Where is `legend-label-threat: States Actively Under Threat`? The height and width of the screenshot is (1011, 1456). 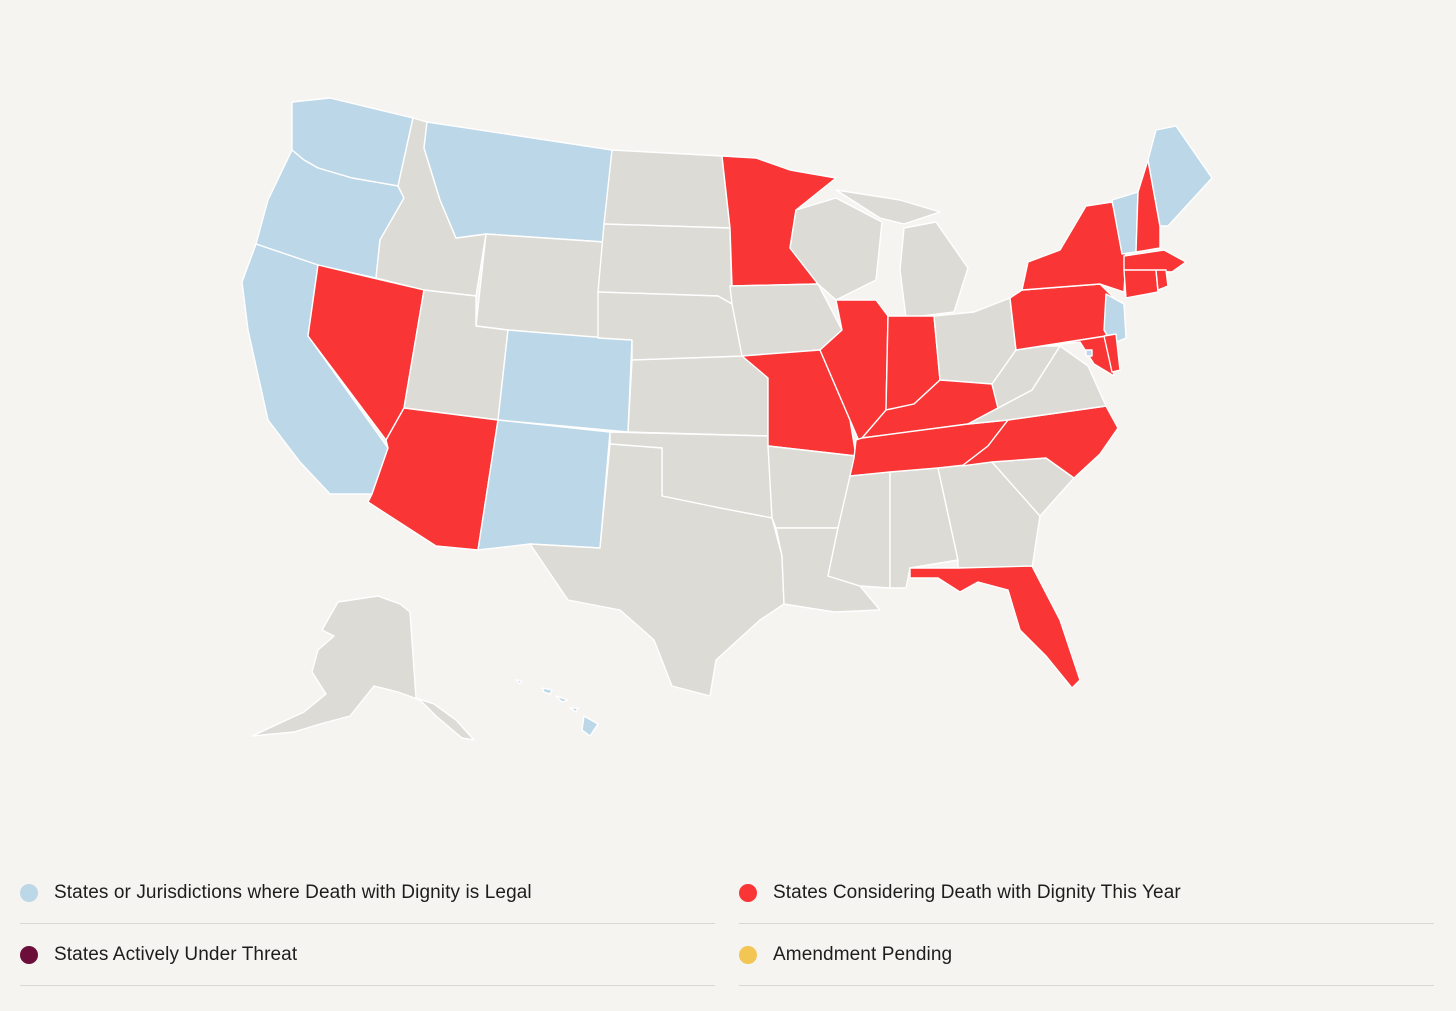 legend-label-threat: States Actively Under Threat is located at coordinates (176, 954).